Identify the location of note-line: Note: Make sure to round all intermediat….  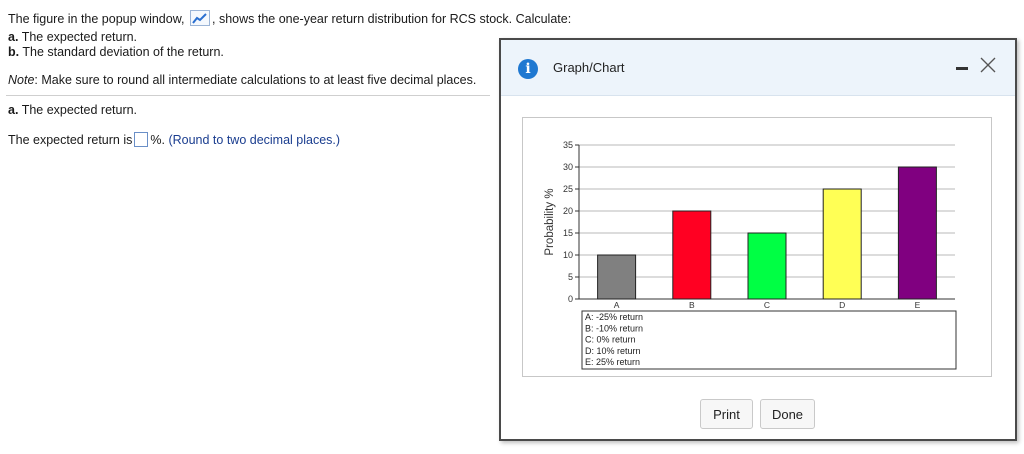
(242, 80).